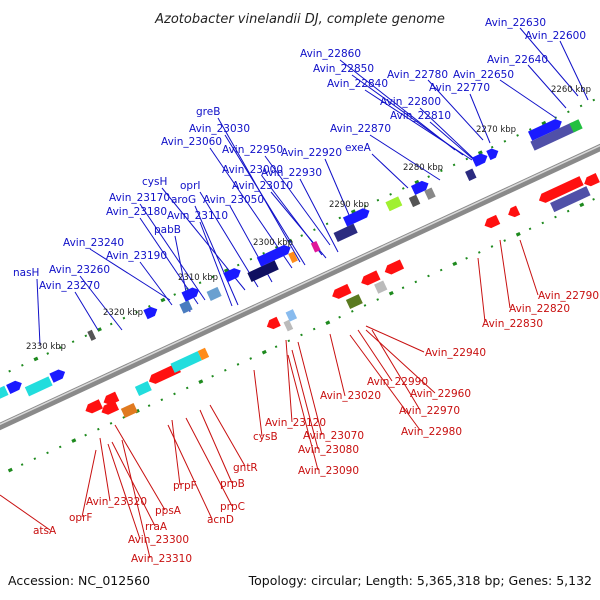 This screenshot has height=600, width=600. What do you see at coordinates (265, 437) in the screenshot?
I see `gene-label-reverse: cysB` at bounding box center [265, 437].